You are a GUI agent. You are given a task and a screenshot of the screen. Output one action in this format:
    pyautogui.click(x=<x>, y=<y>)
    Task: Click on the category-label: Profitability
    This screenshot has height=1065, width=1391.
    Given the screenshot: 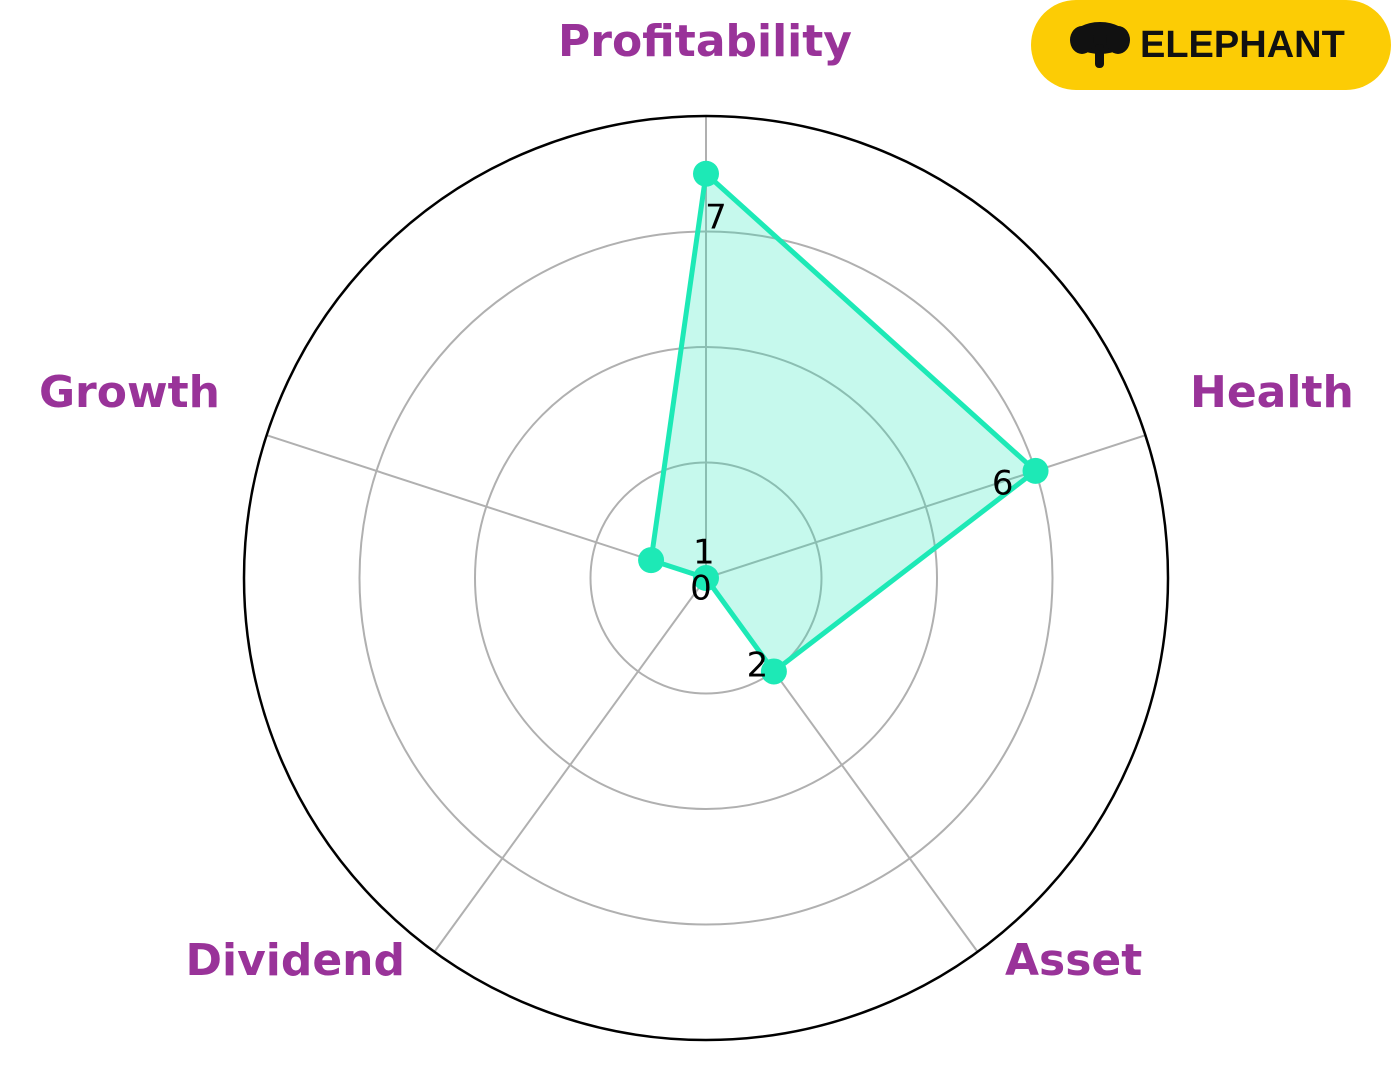 What is the action you would take?
    pyautogui.click(x=705, y=41)
    